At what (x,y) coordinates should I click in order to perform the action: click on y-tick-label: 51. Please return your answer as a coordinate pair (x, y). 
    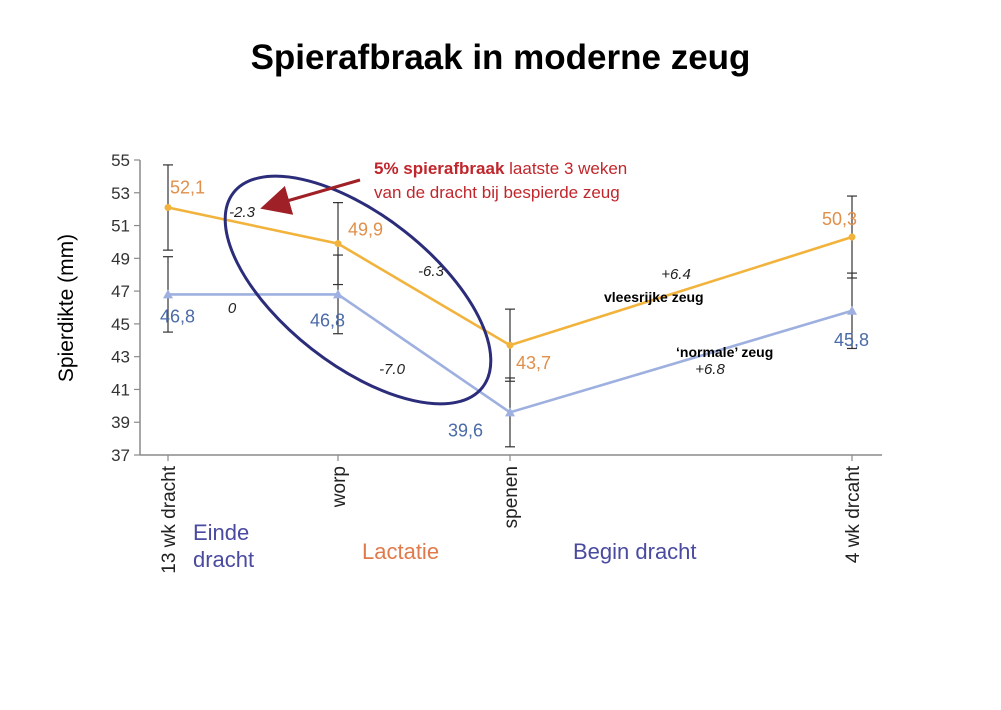
    Looking at the image, I should click on (120, 226).